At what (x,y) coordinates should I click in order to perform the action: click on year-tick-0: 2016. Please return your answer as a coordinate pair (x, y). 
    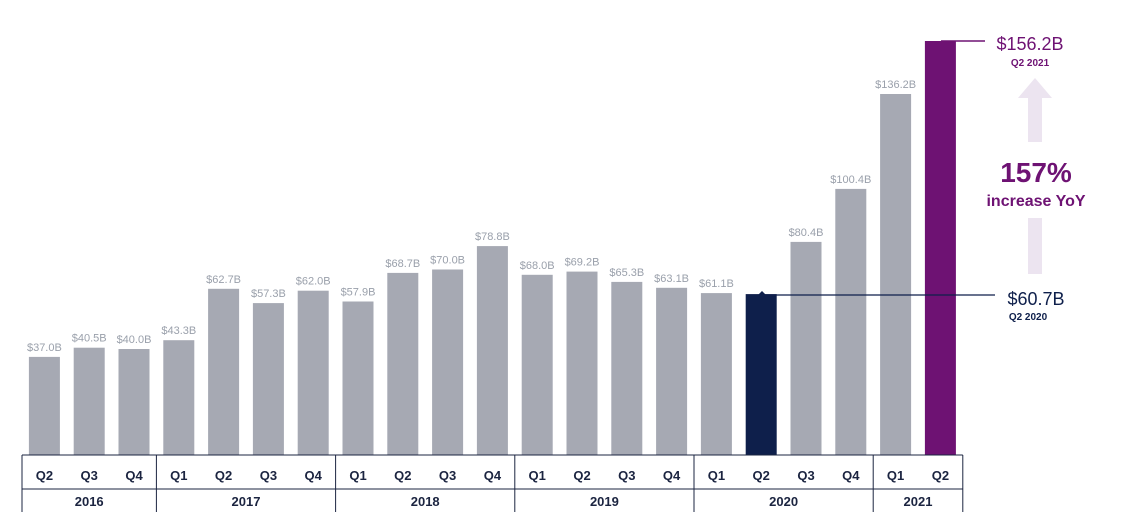
    Looking at the image, I should click on (89, 501).